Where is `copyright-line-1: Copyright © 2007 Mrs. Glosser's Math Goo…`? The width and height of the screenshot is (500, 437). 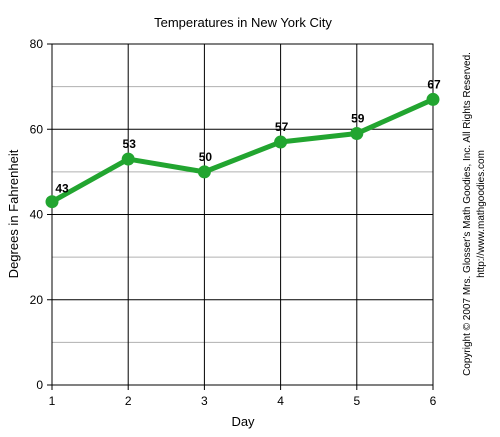 copyright-line-1: Copyright © 2007 Mrs. Glosser's Math Goo… is located at coordinates (467, 214).